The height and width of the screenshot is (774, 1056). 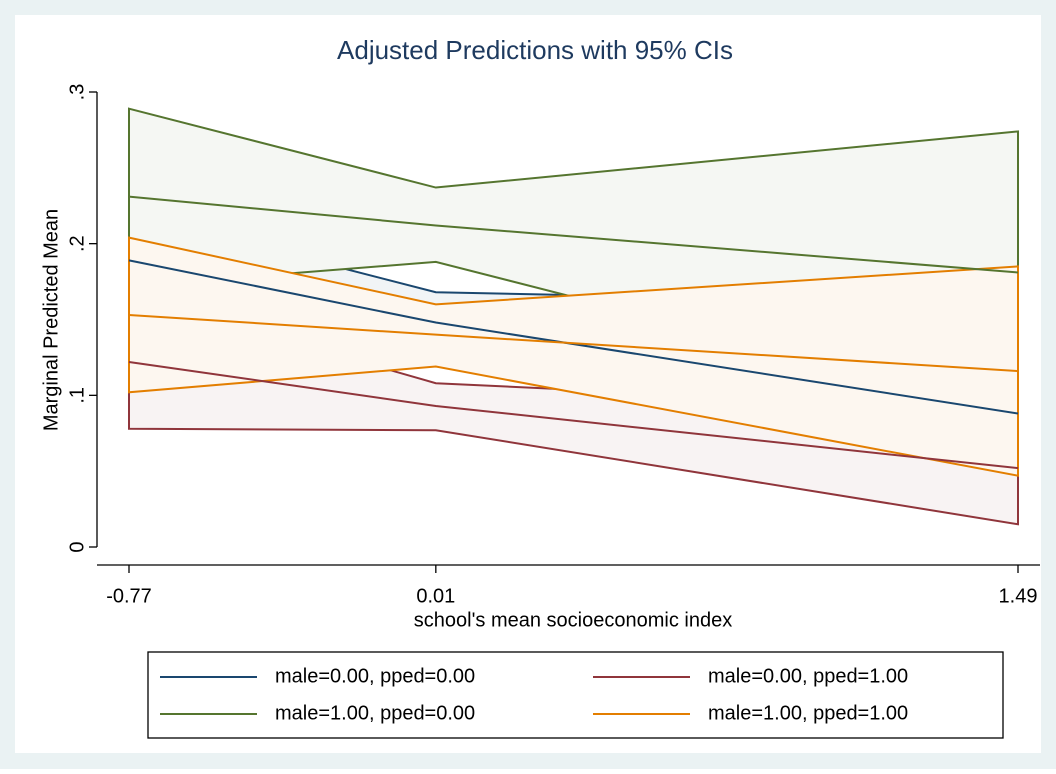 I want to click on y-tick-label: .2, so click(x=77, y=243).